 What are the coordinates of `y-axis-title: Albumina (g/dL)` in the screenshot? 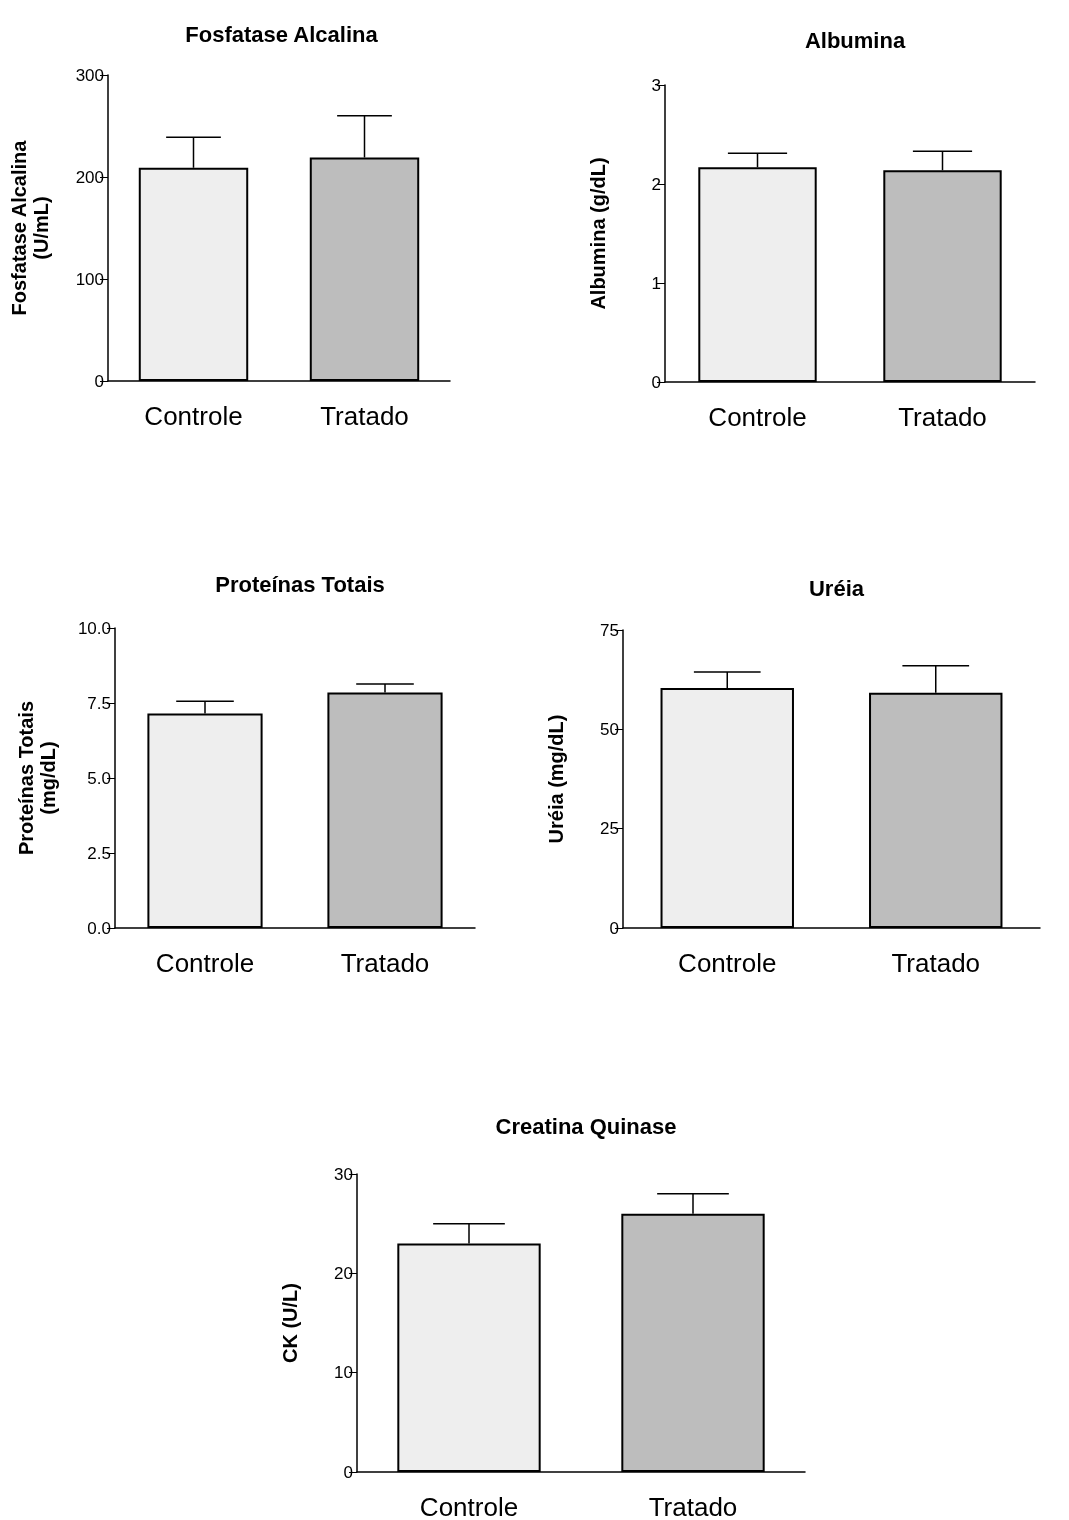 It's located at (598, 233).